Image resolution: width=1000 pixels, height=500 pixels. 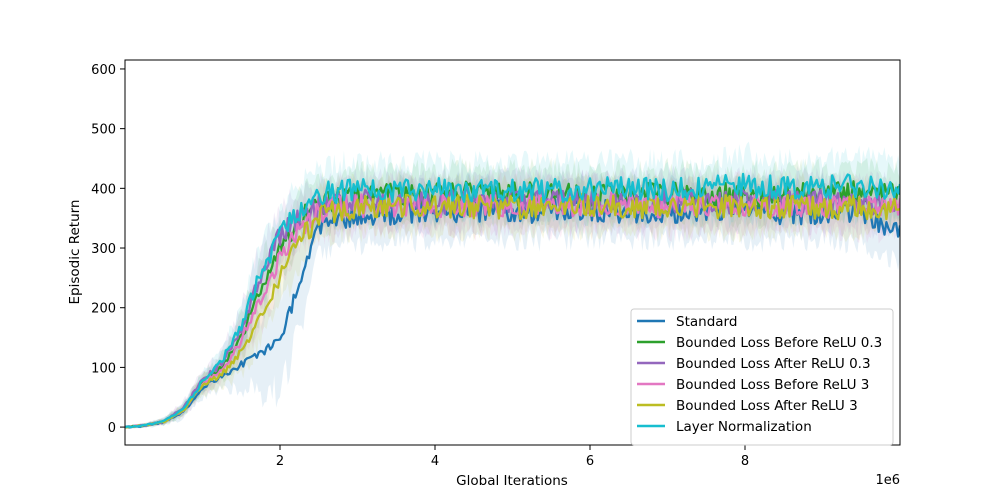 What do you see at coordinates (103, 249) in the screenshot?
I see `y-tick-label: 300` at bounding box center [103, 249].